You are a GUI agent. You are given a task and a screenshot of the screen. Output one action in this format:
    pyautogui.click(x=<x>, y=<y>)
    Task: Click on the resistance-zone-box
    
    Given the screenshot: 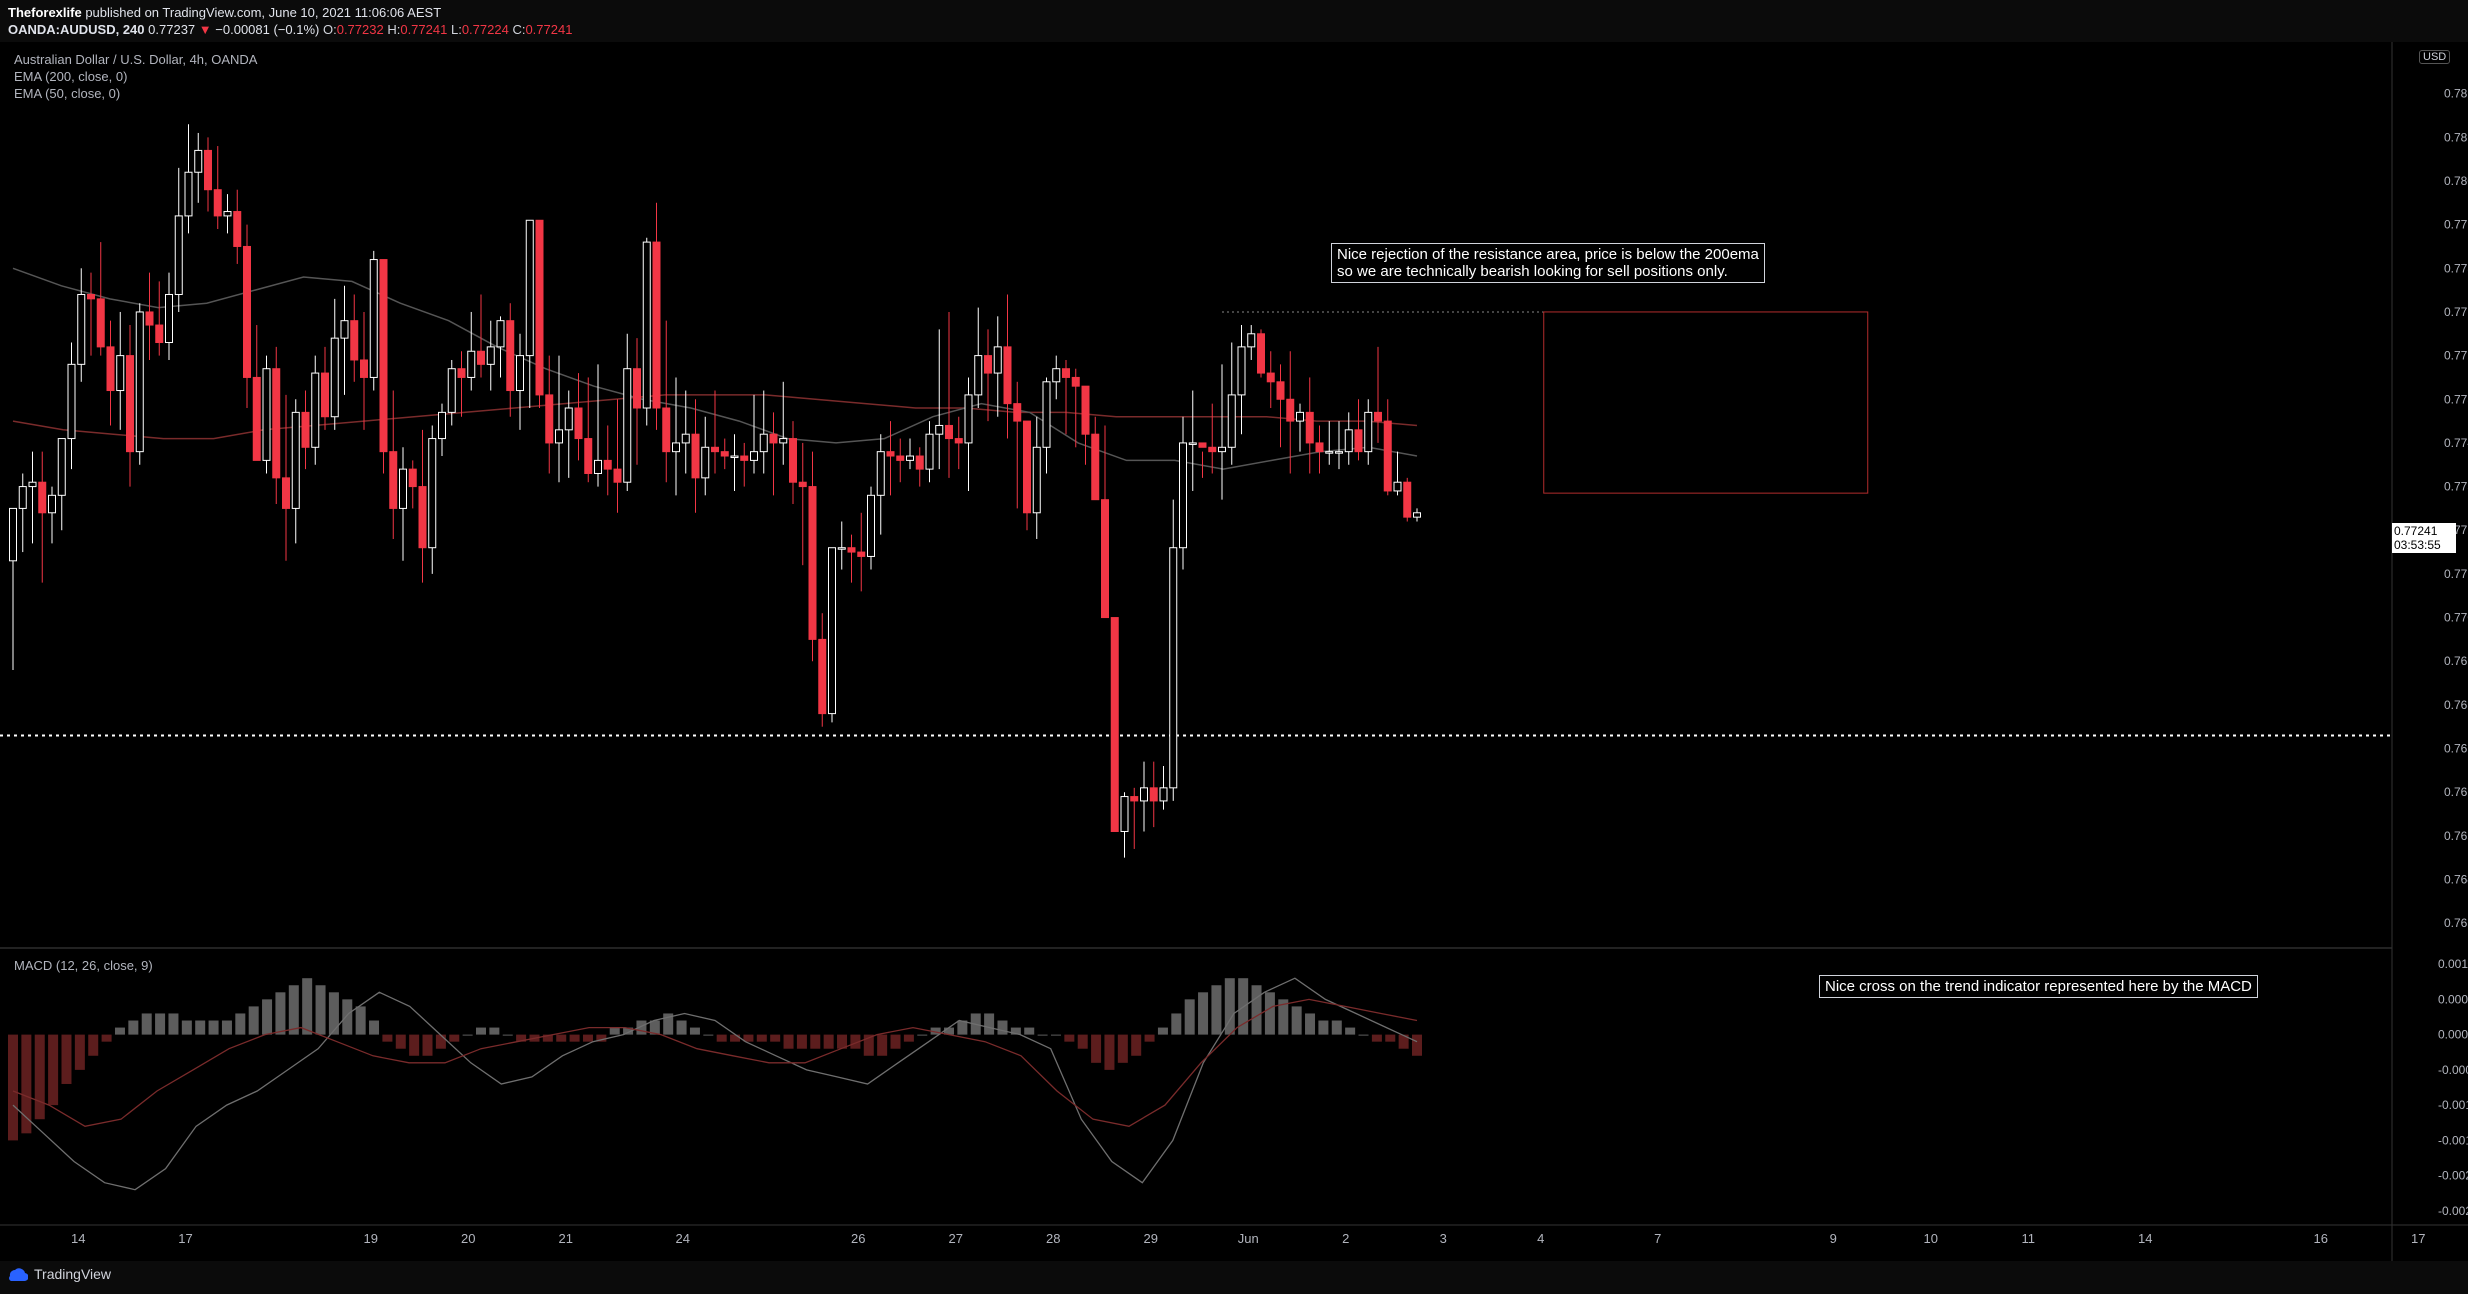 What is the action you would take?
    pyautogui.click(x=1706, y=402)
    